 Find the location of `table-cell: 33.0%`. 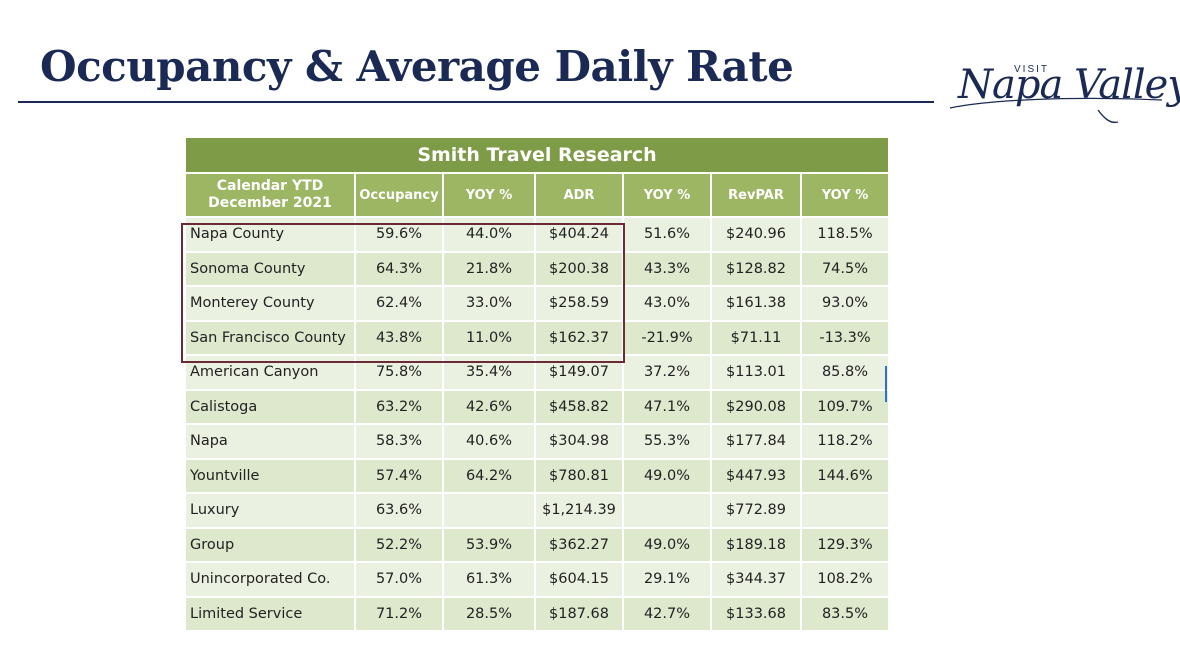

table-cell: 33.0% is located at coordinates (489, 303).